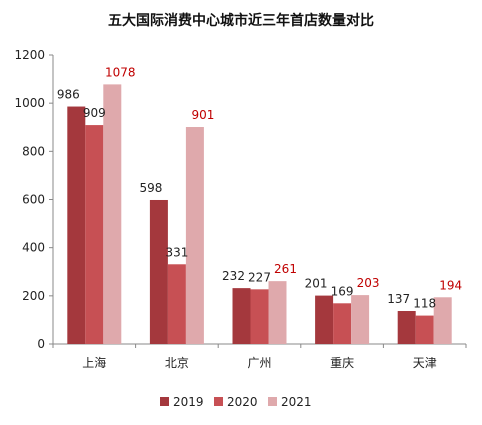  Describe the element at coordinates (150, 188) in the screenshot. I see `data-label-2019: 598` at that location.